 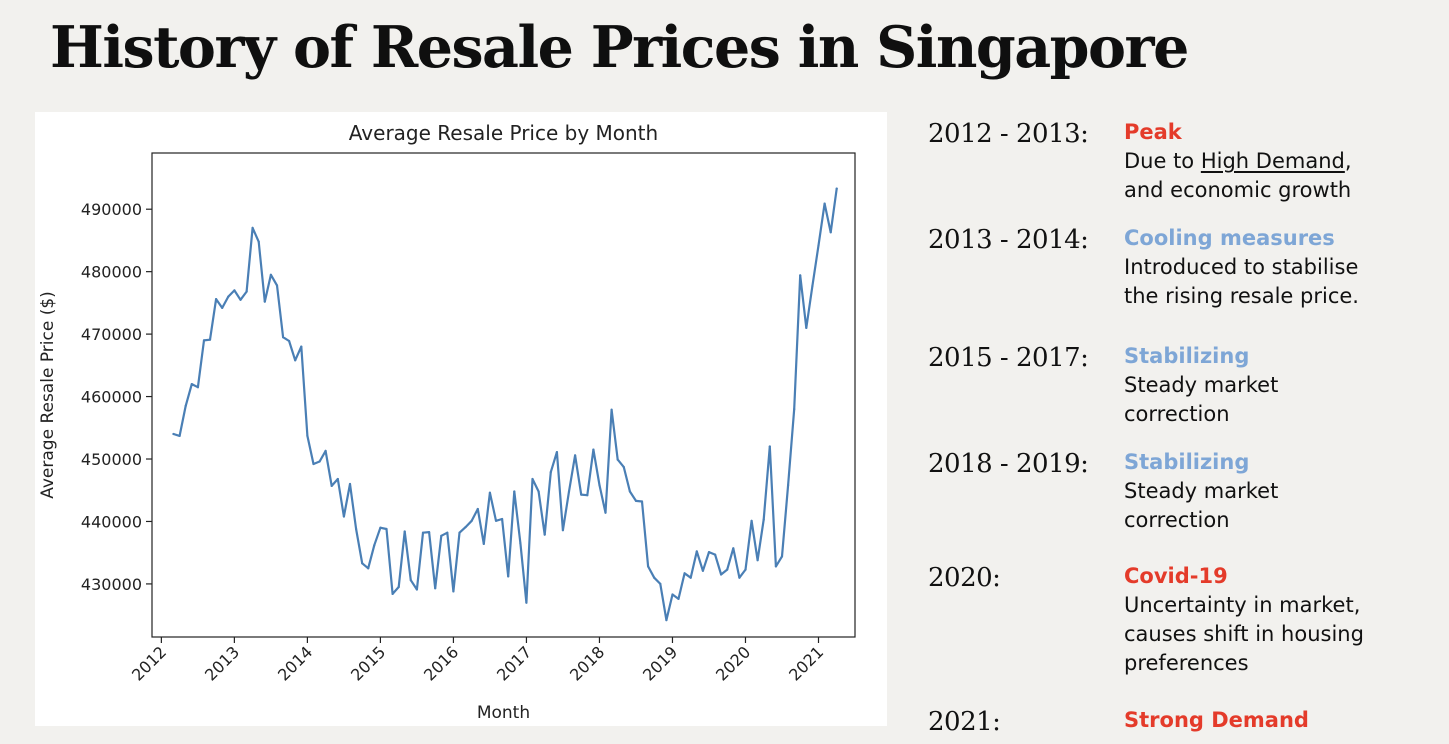 What do you see at coordinates (1348, 161) in the screenshot?
I see `description-text: ,` at bounding box center [1348, 161].